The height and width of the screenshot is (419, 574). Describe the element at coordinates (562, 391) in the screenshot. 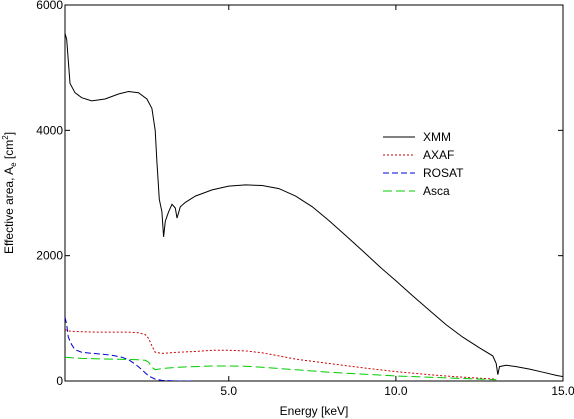

I see `x-tick-label: 15.0` at that location.